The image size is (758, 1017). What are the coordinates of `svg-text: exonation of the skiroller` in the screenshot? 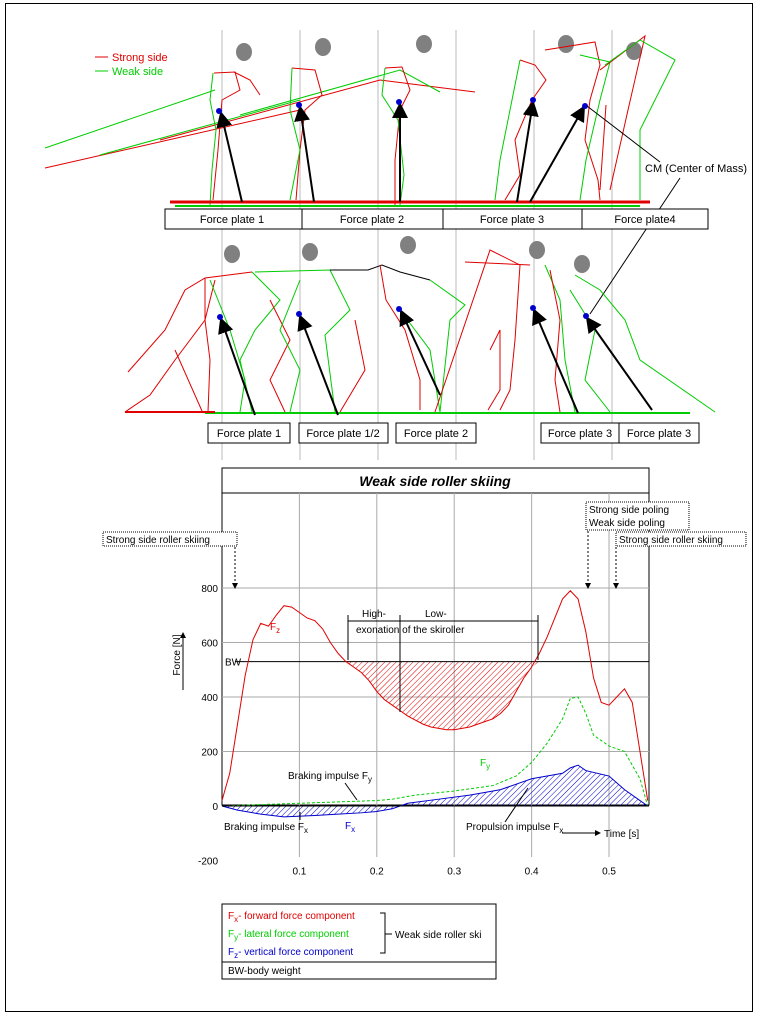 It's located at (410, 630).